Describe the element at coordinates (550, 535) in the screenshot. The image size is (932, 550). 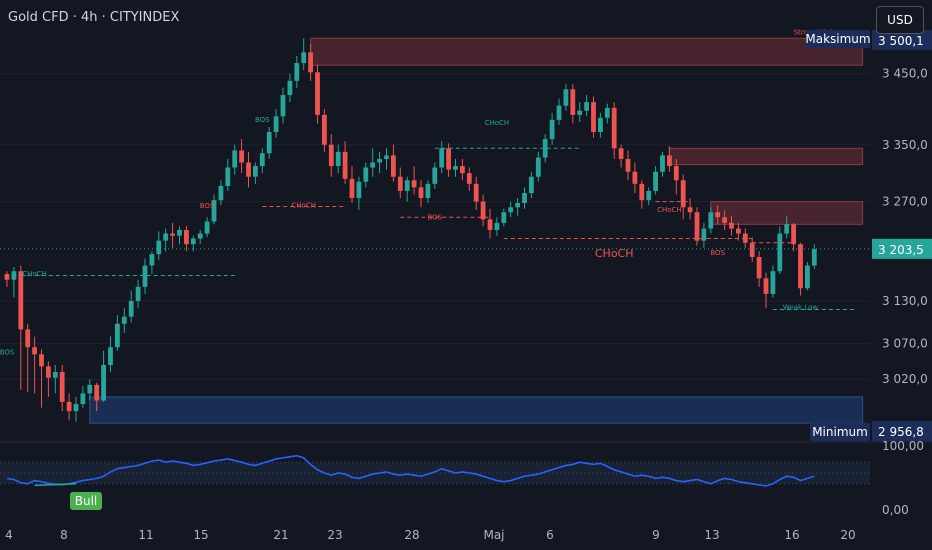
I see `time-tick-label: 6` at that location.